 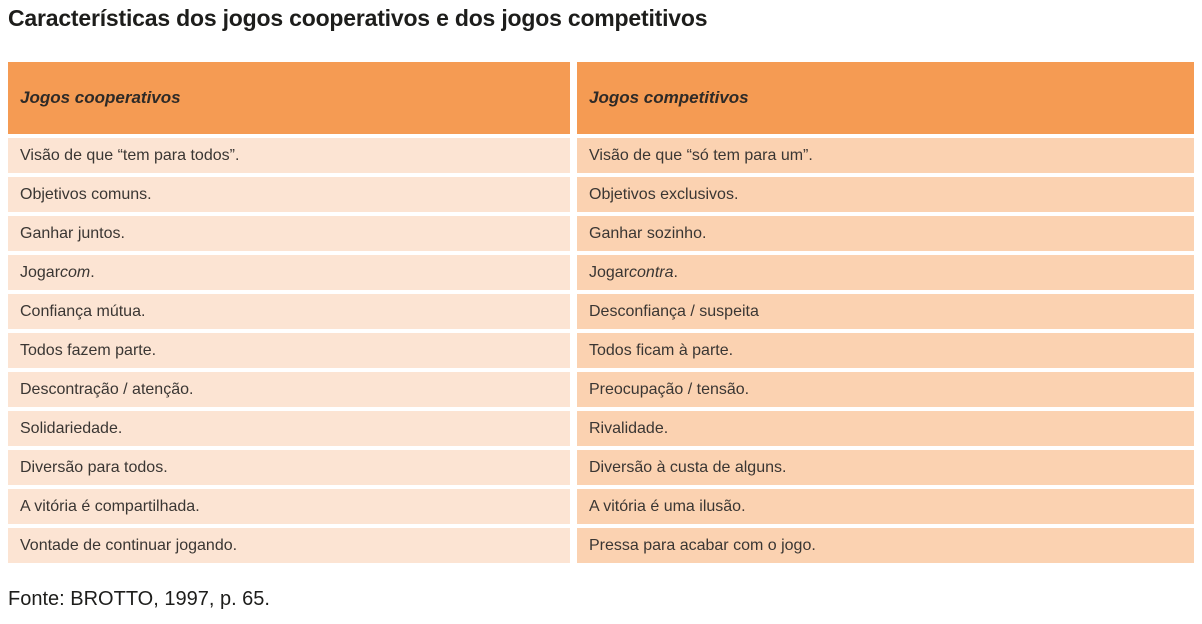 What do you see at coordinates (885, 155) in the screenshot?
I see `cell-competitivo: Visão de que “só tem para um”.` at bounding box center [885, 155].